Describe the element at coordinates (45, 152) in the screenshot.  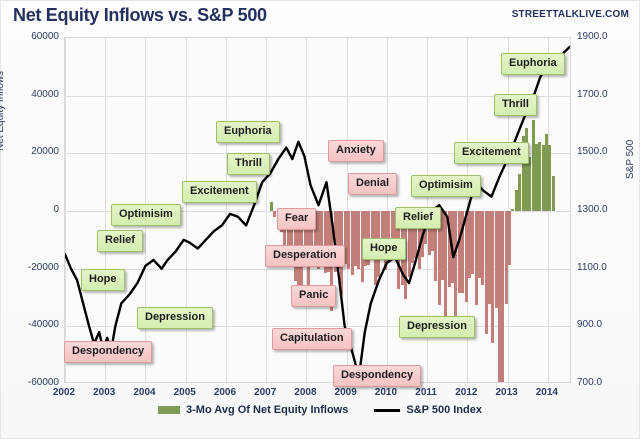
I see `y-tick-label-left: 20000` at that location.